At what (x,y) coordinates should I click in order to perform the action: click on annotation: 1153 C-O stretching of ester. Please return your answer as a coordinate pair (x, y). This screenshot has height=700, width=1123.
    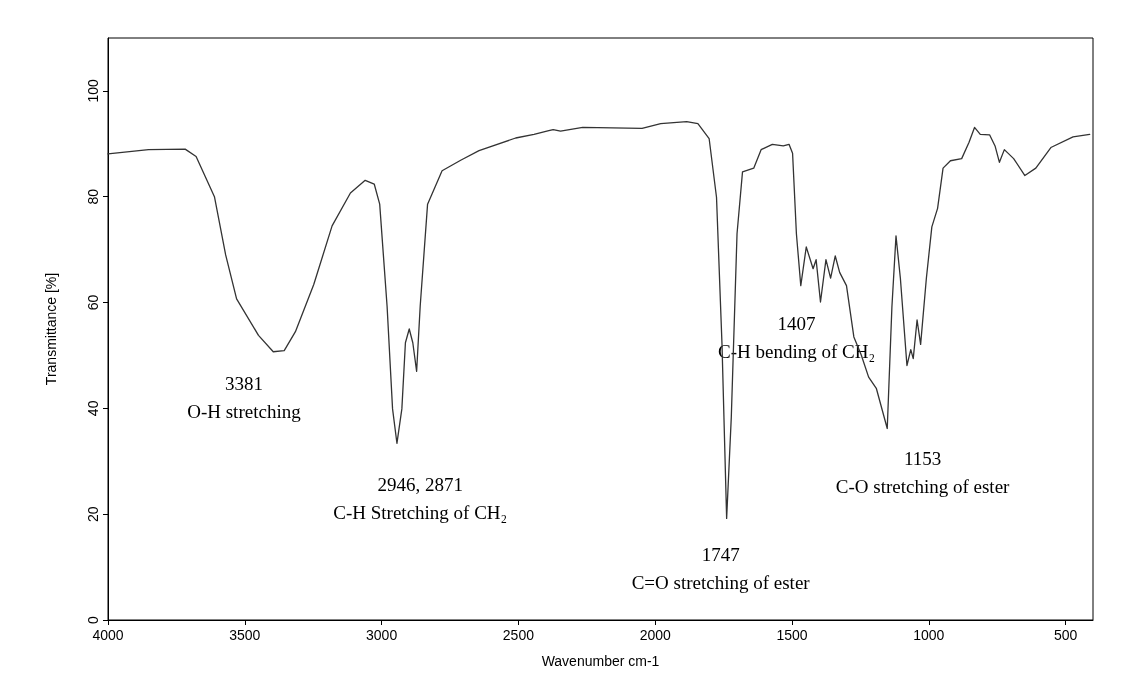
    Looking at the image, I should click on (923, 472).